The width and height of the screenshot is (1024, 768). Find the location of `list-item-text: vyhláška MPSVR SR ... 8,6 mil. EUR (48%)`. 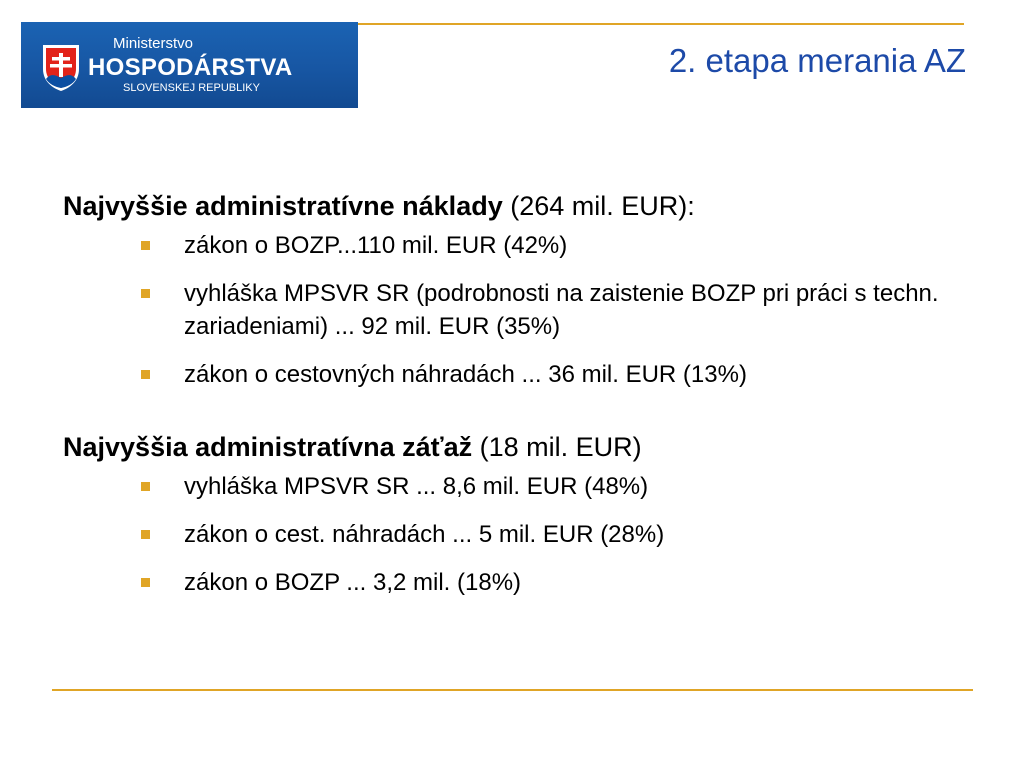

list-item-text: vyhláška MPSVR SR ... 8,6 mil. EUR (48%) is located at coordinates (416, 486).